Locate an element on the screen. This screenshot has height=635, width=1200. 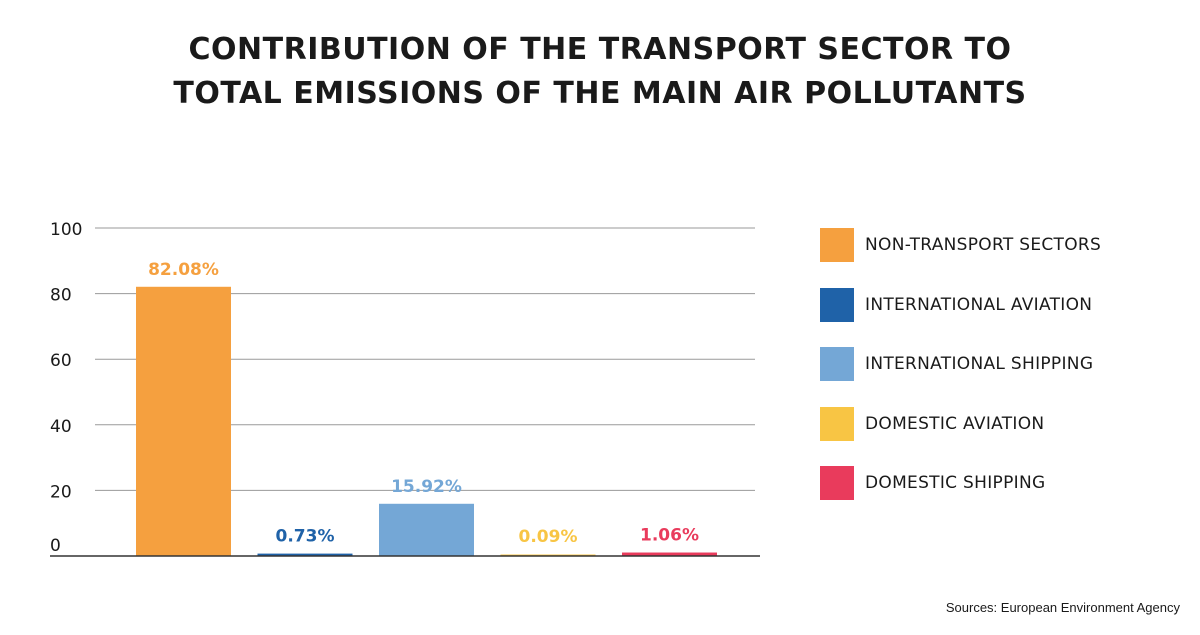
legend-label: NON-TRANSPORT SECTORS is located at coordinates (983, 245).